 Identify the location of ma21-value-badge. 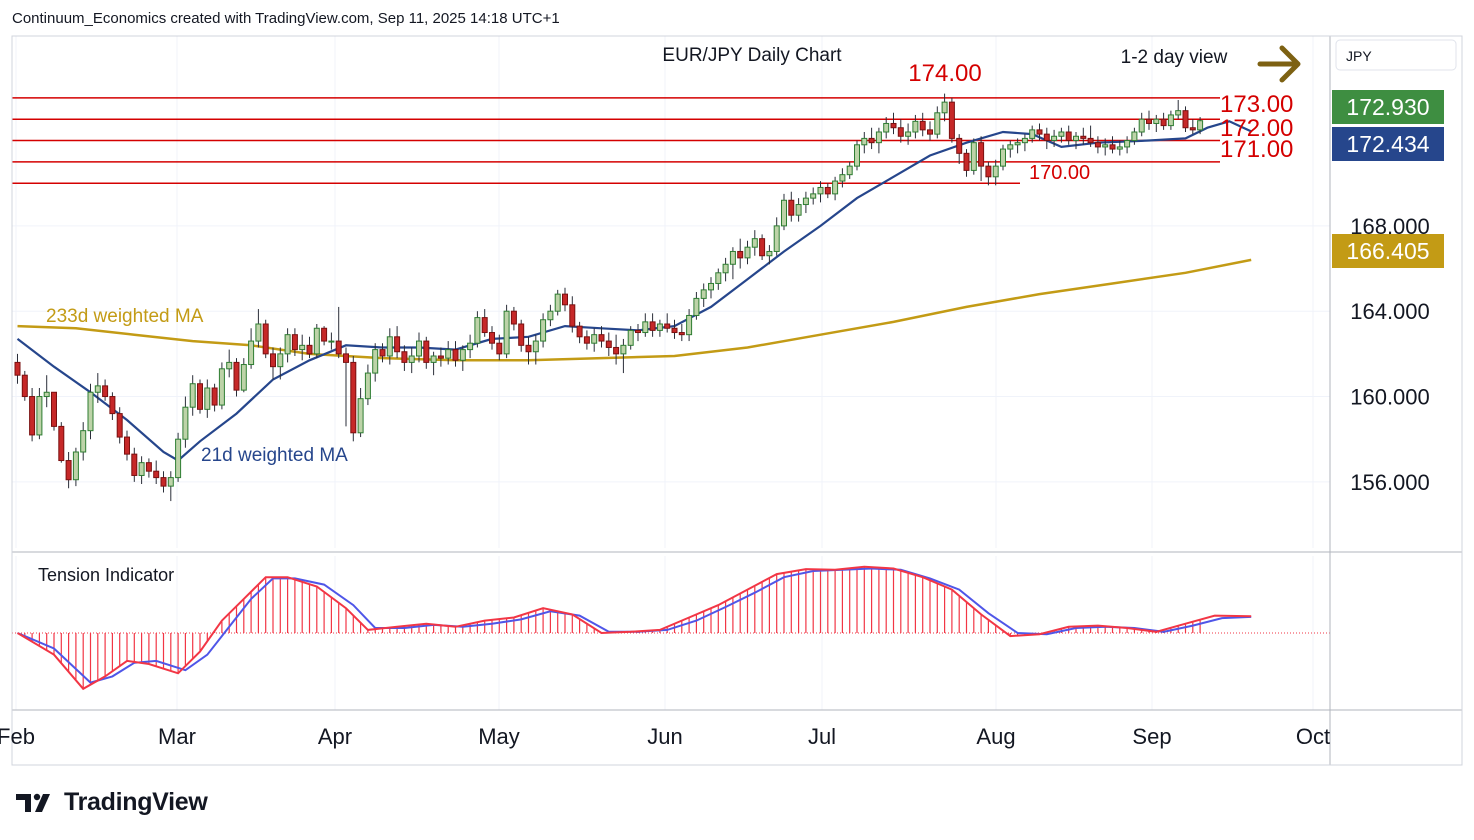
(1388, 144).